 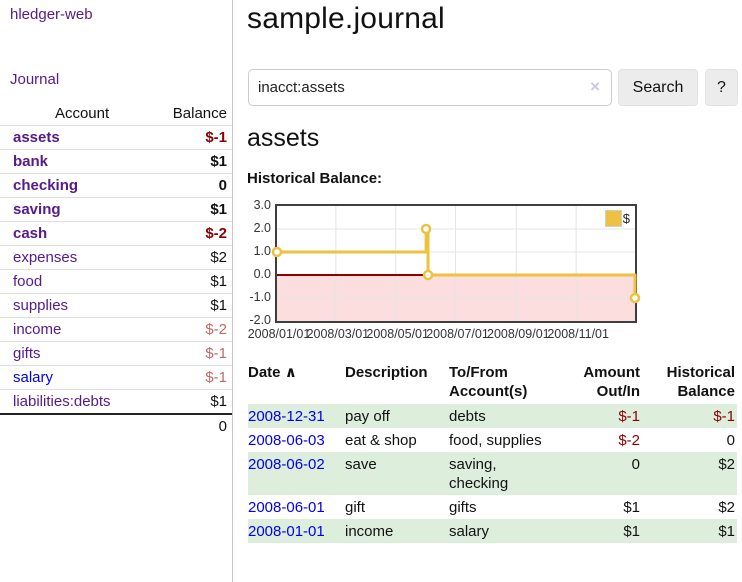 What do you see at coordinates (33, 377) in the screenshot?
I see `account-link-salary: salary` at bounding box center [33, 377].